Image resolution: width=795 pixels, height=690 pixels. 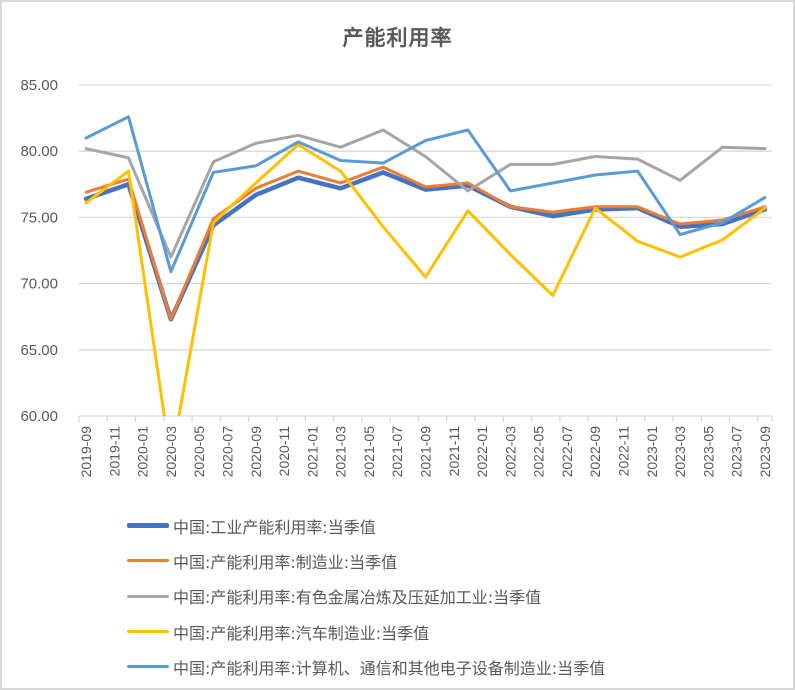 I want to click on y-tick-label: 75.00, so click(x=39, y=217).